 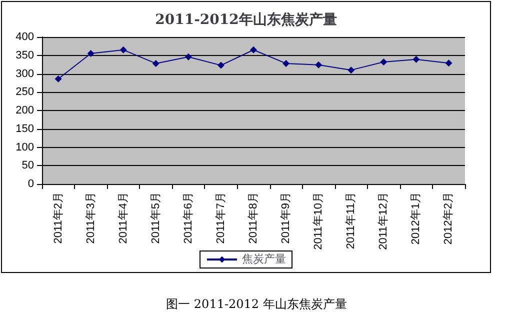 I want to click on y-tick-label: 400, so click(x=25, y=37).